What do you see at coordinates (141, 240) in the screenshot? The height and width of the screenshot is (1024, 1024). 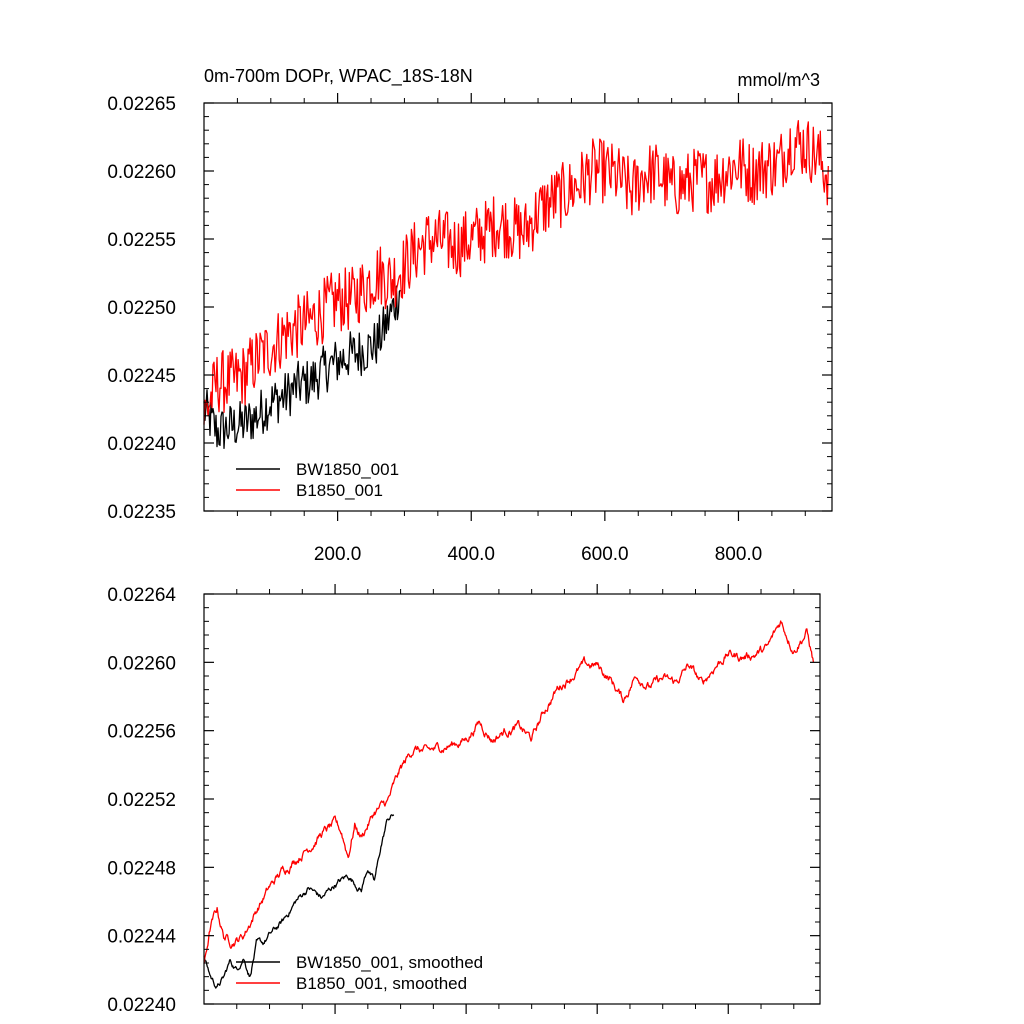 I see `y-tick-label: 0.02255` at bounding box center [141, 240].